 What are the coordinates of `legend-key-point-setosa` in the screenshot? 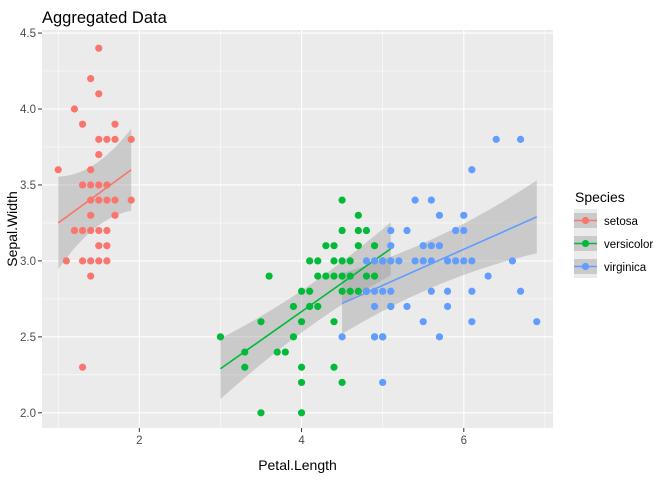 It's located at (585, 220).